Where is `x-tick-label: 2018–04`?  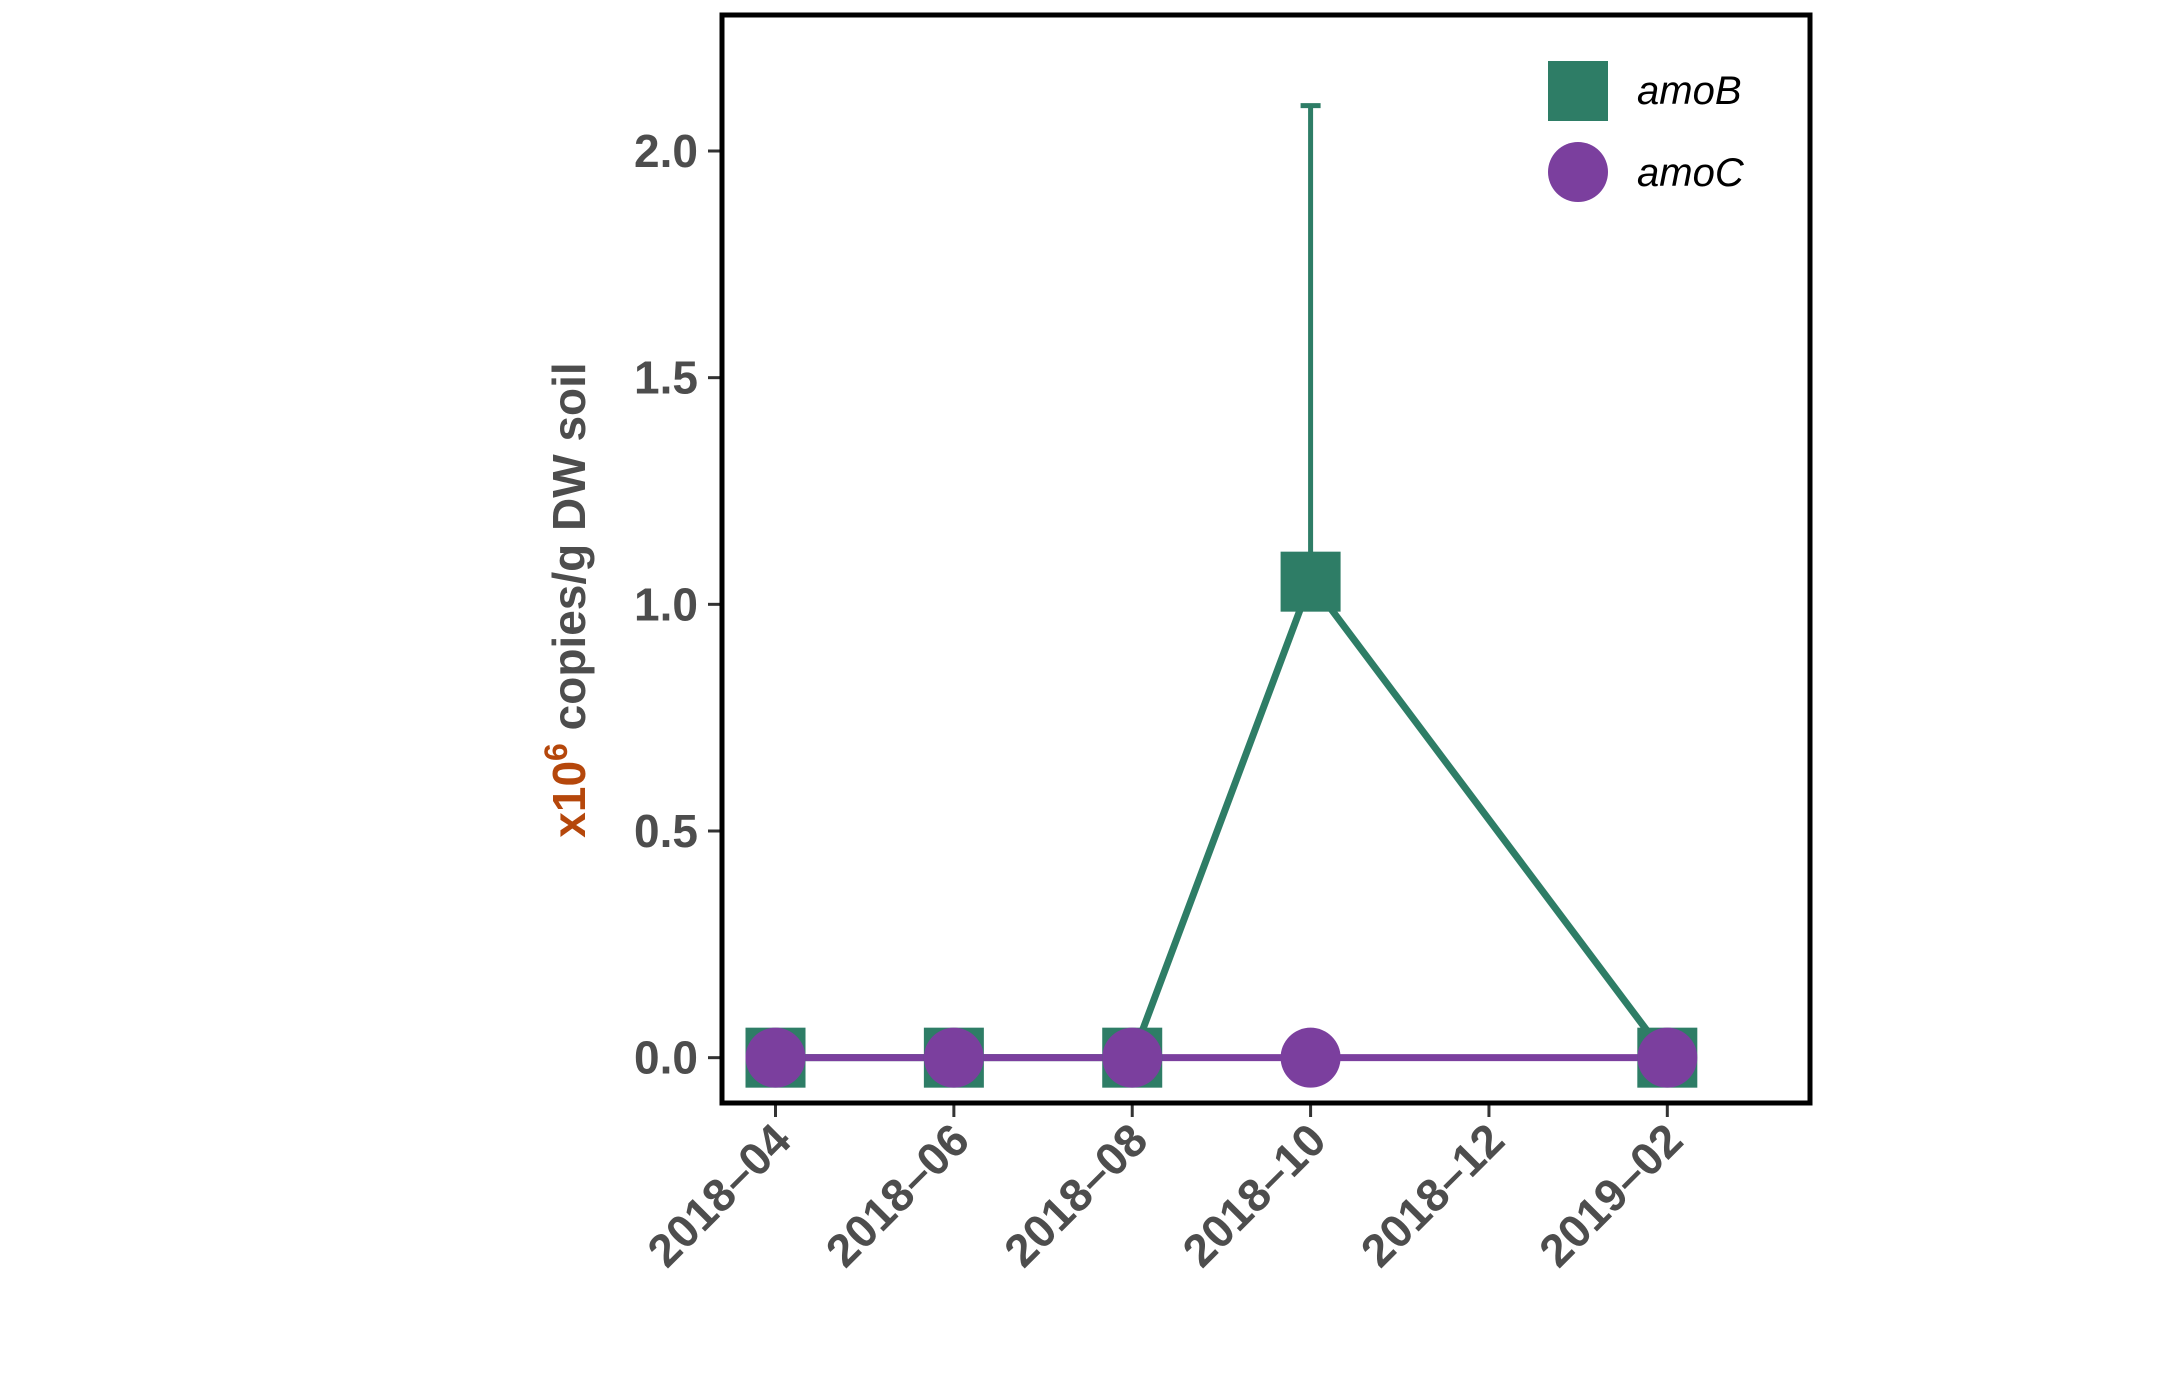
x-tick-label: 2018–04 is located at coordinates (719, 1195).